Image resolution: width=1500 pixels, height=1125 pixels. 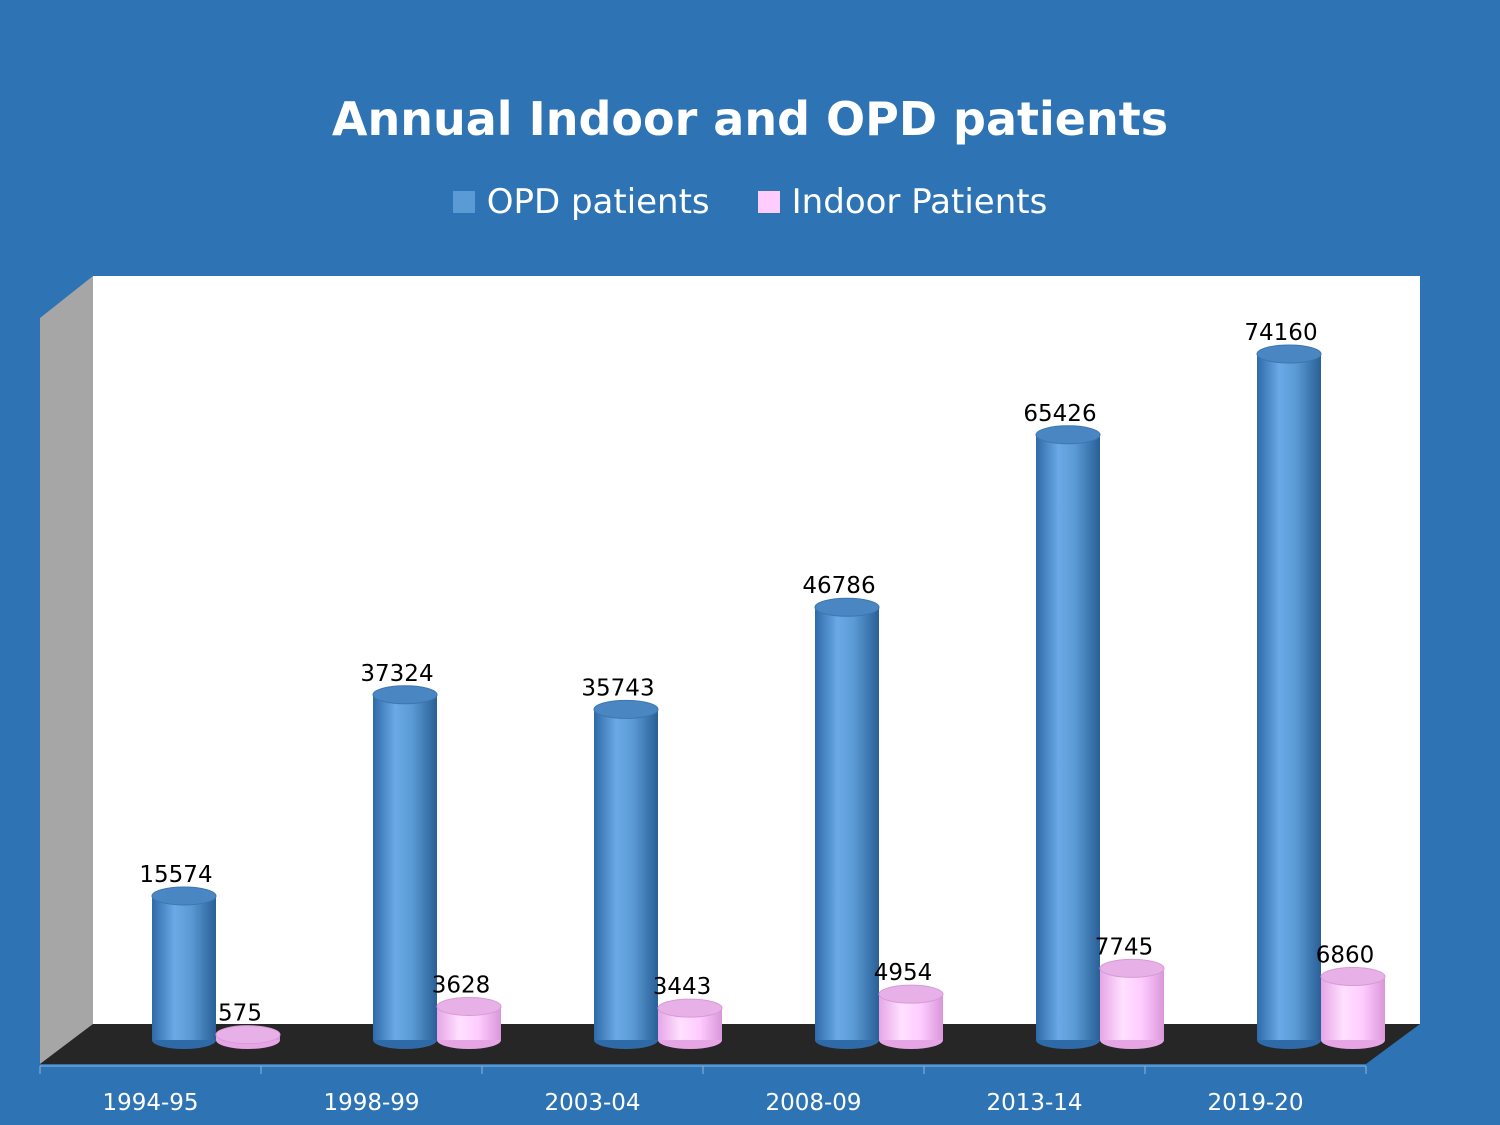 I want to click on data-label-opd-1998-99: 37324, so click(x=396, y=674).